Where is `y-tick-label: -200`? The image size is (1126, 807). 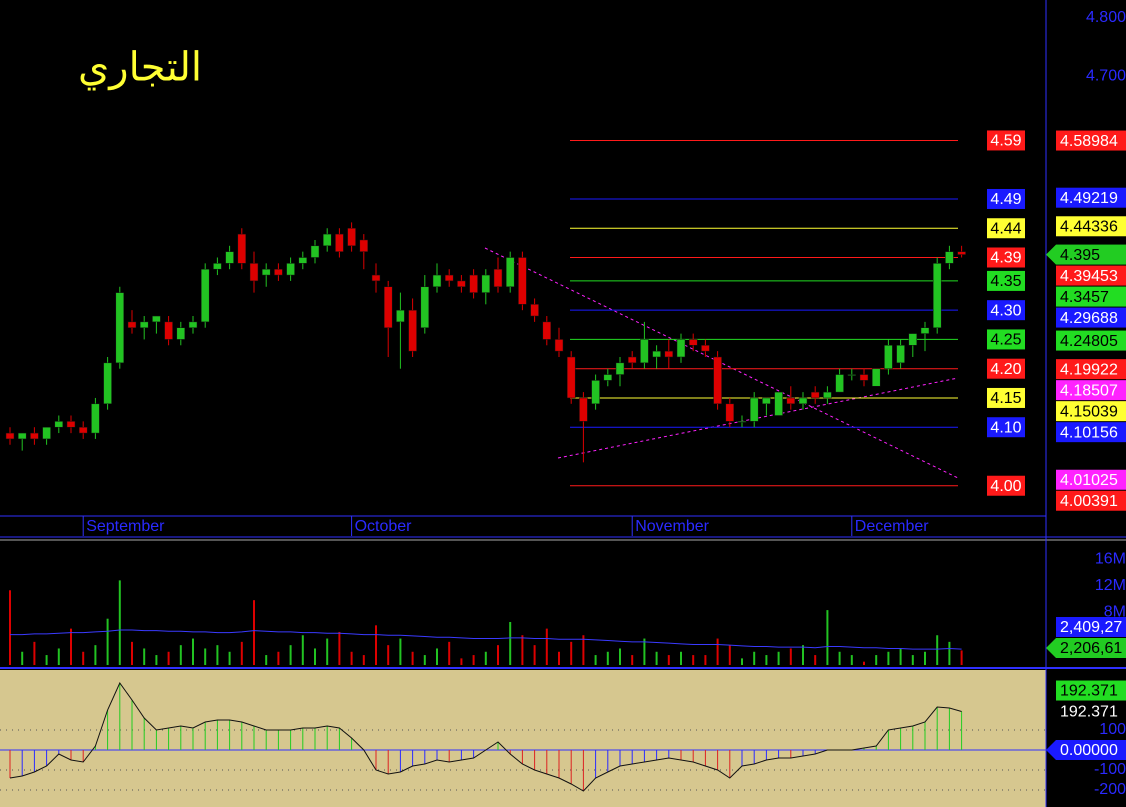
y-tick-label: -200 is located at coordinates (1110, 789).